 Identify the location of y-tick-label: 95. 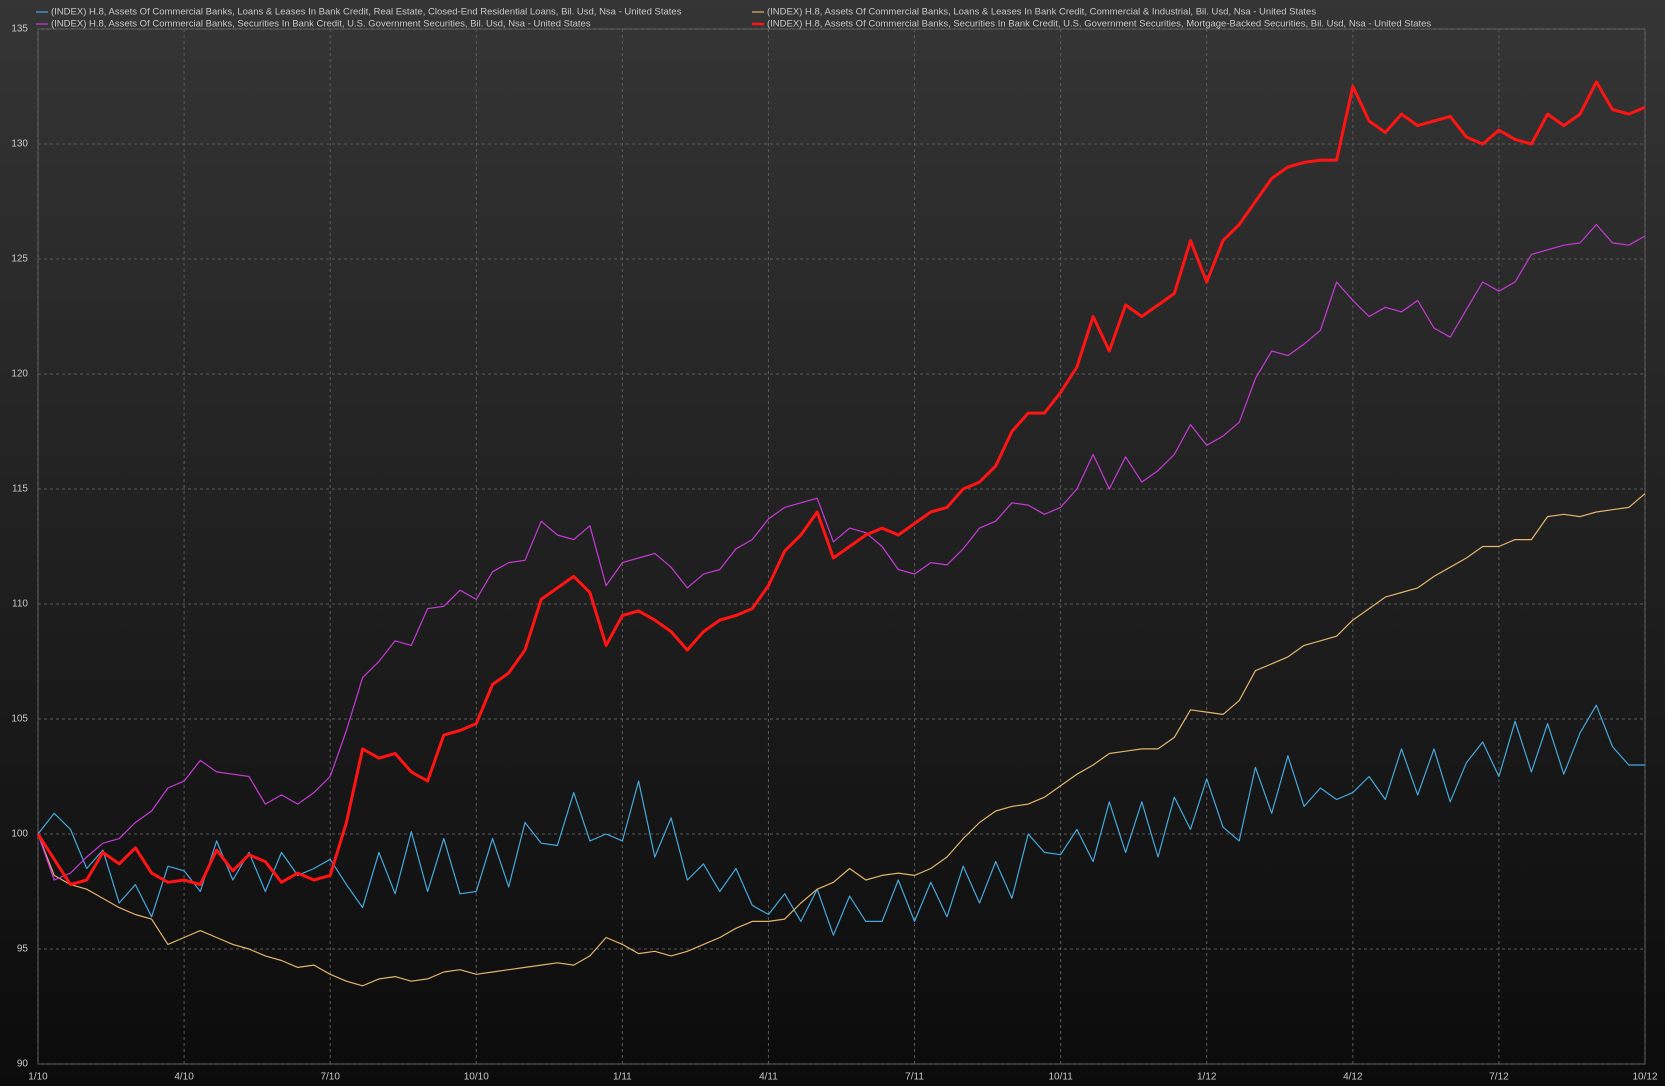
(23, 949).